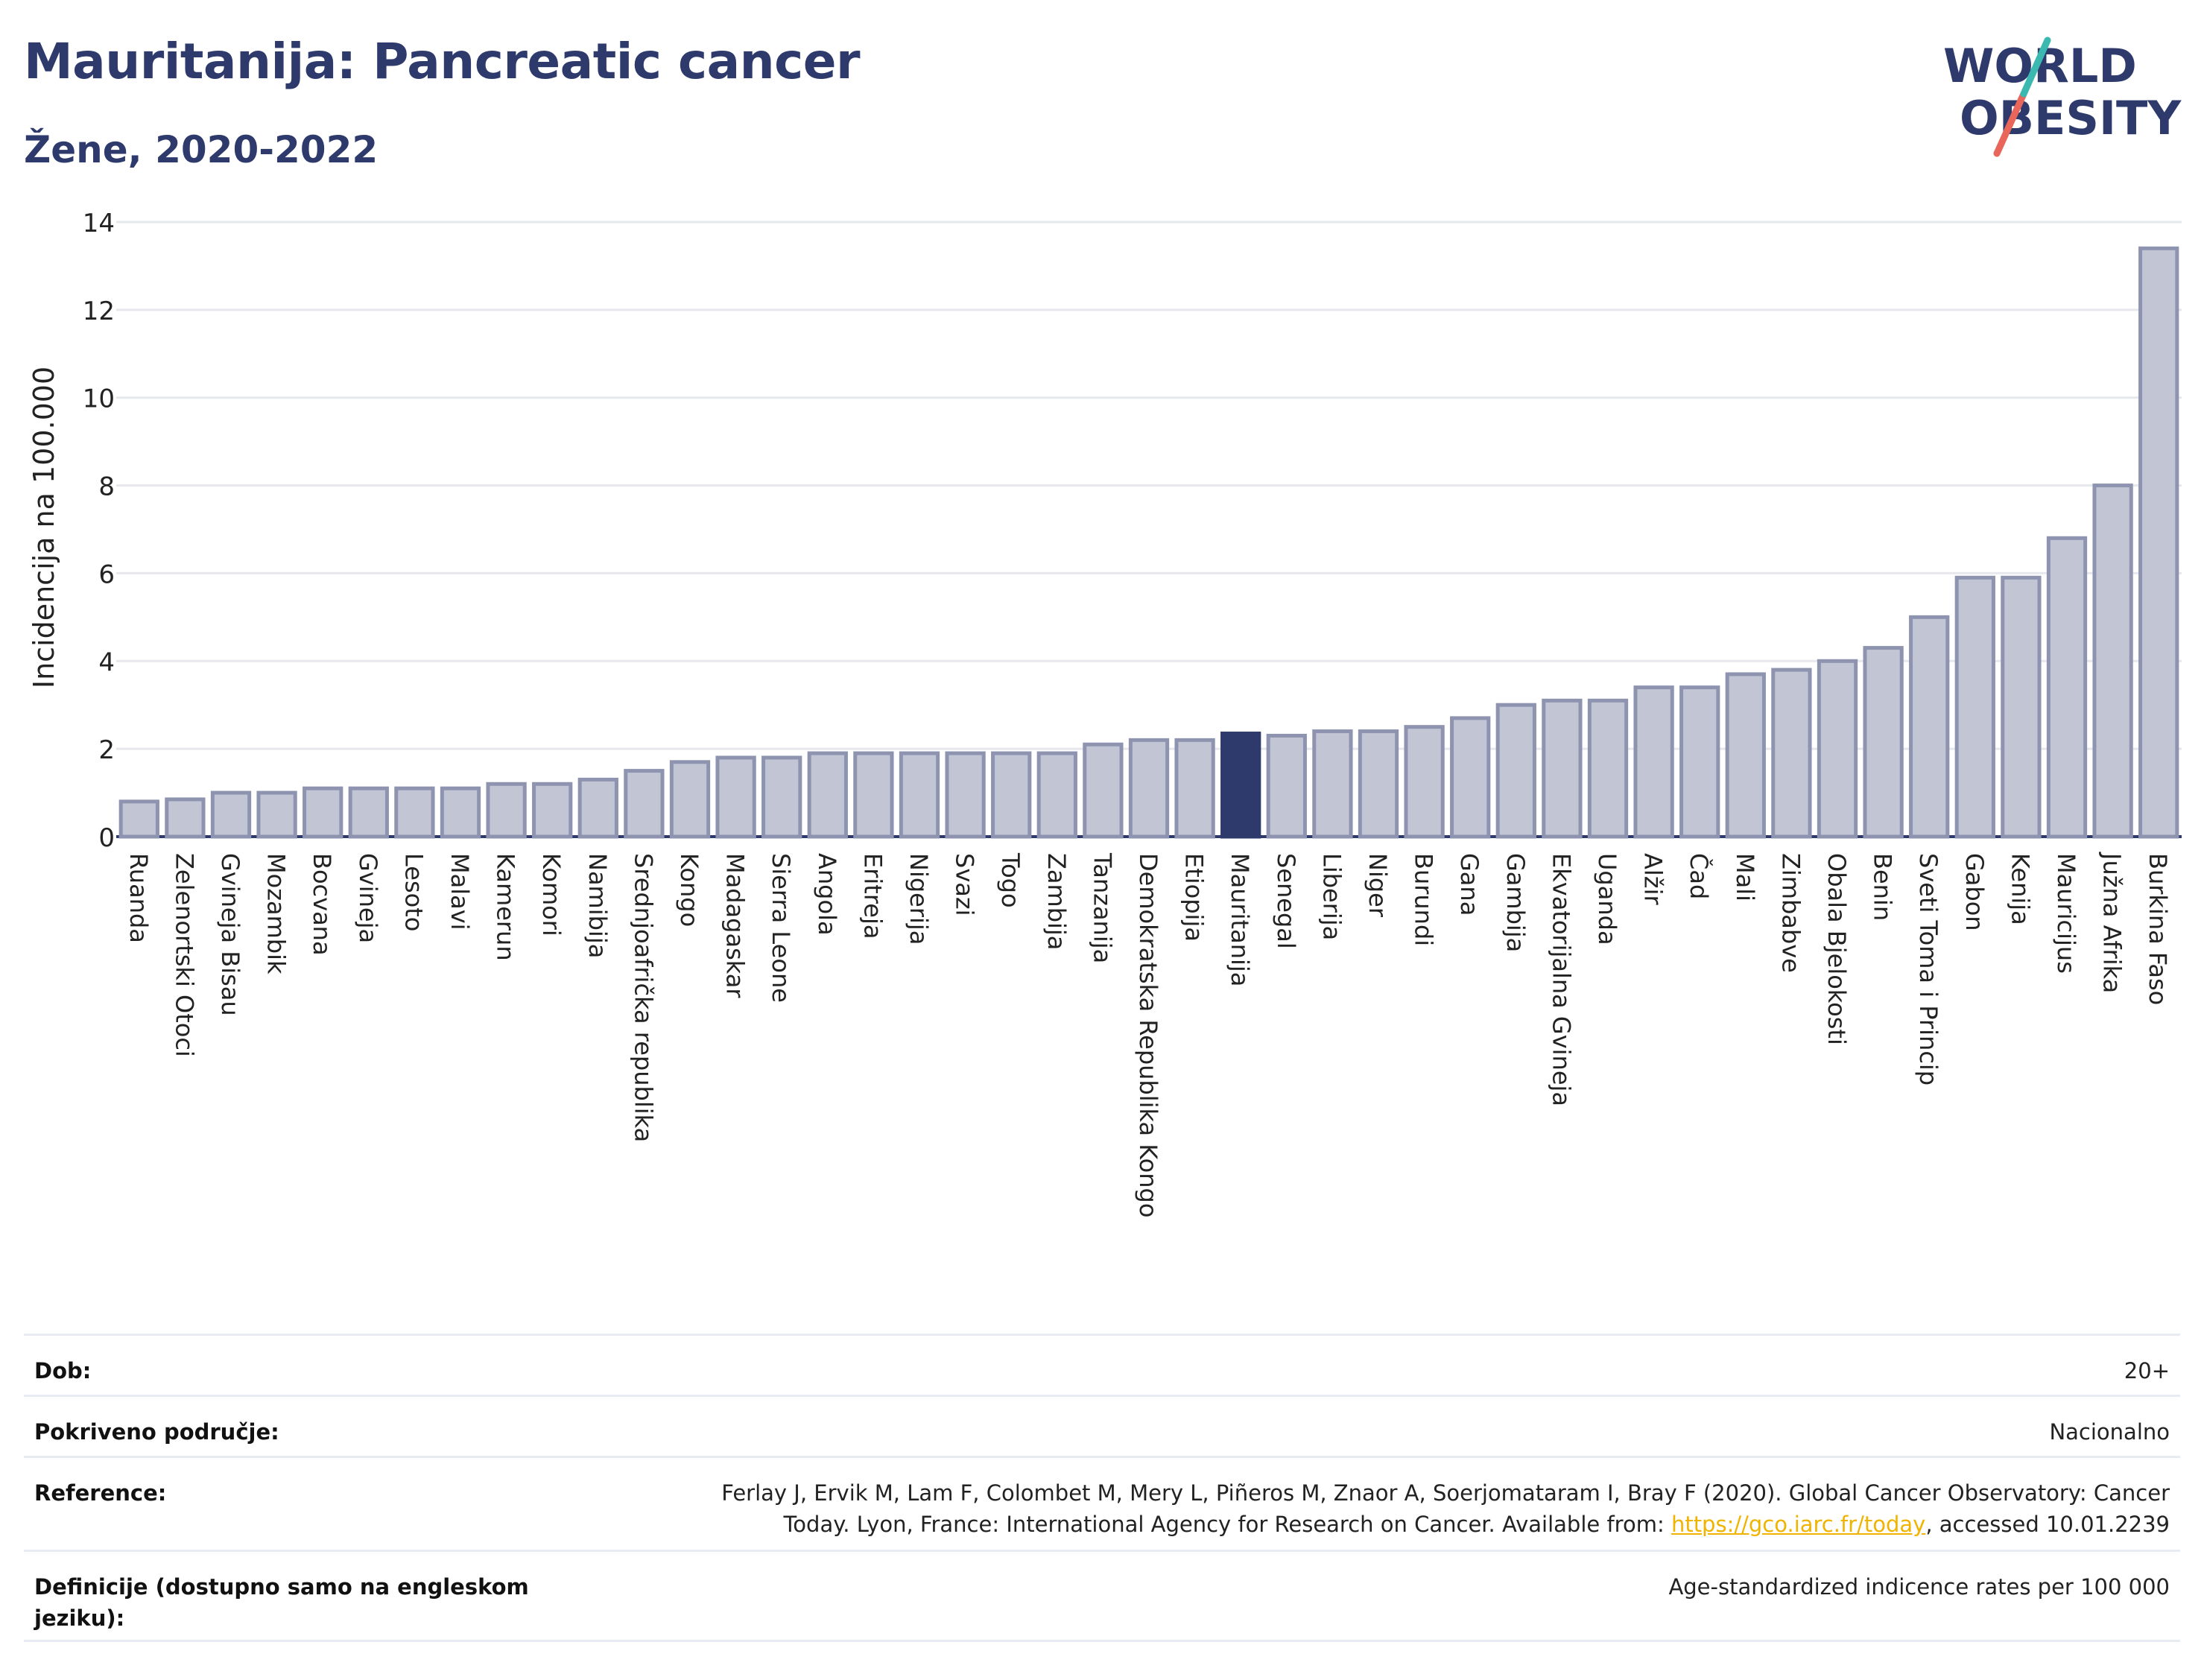 This screenshot has height=1680, width=2204. What do you see at coordinates (2020, 889) in the screenshot?
I see `x-tick-label: Kenija` at bounding box center [2020, 889].